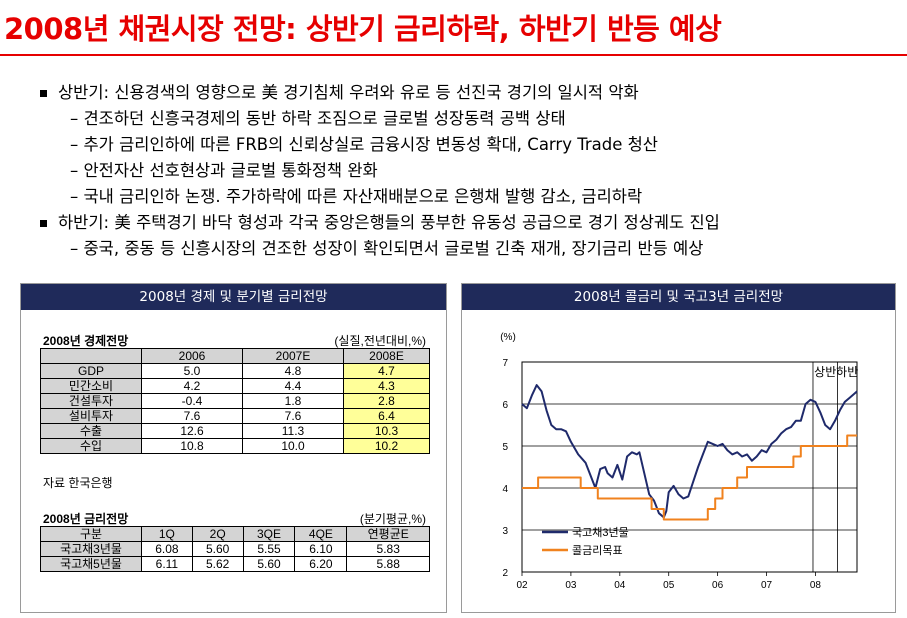 The height and width of the screenshot is (618, 907). I want to click on table-cell: 6.10, so click(321, 549).